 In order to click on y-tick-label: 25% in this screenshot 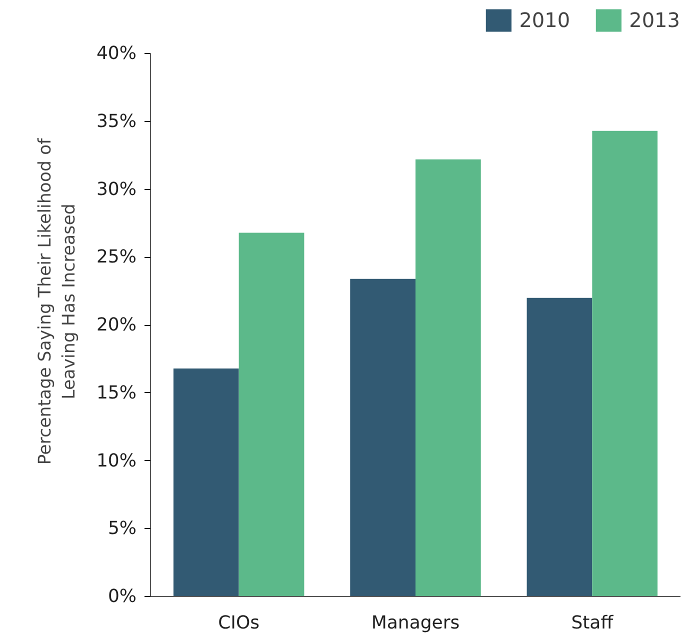, I will do `click(116, 257)`.